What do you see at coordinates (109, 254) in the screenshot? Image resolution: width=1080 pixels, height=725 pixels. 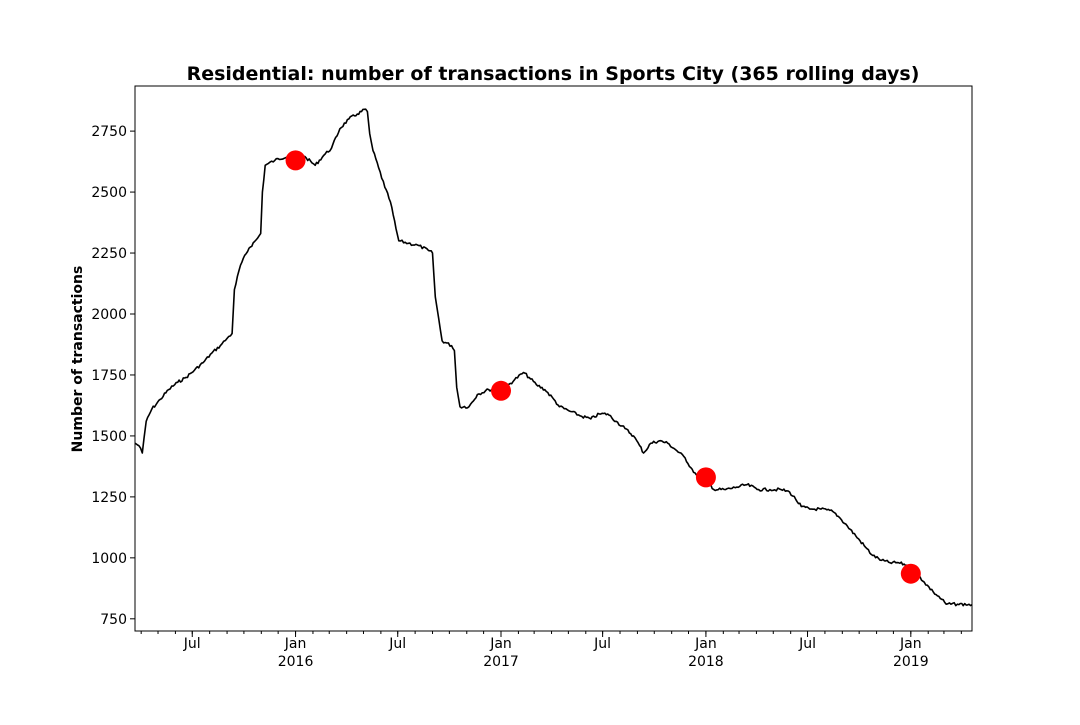 I see `y-tick-label: 2250` at bounding box center [109, 254].